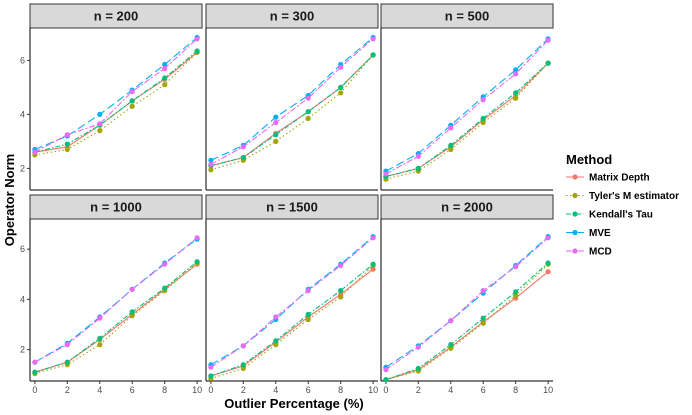  Describe the element at coordinates (600, 233) in the screenshot. I see `legend-label: MVE` at that location.